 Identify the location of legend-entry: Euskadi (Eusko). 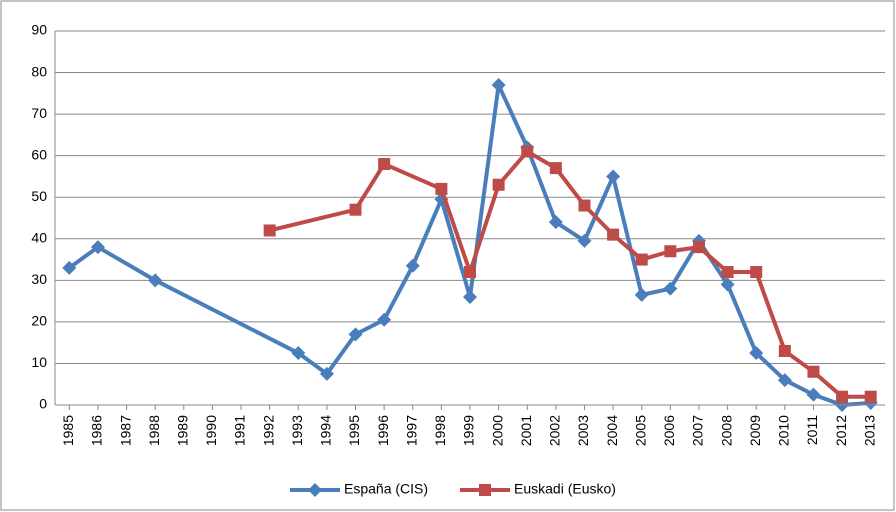
(538, 489).